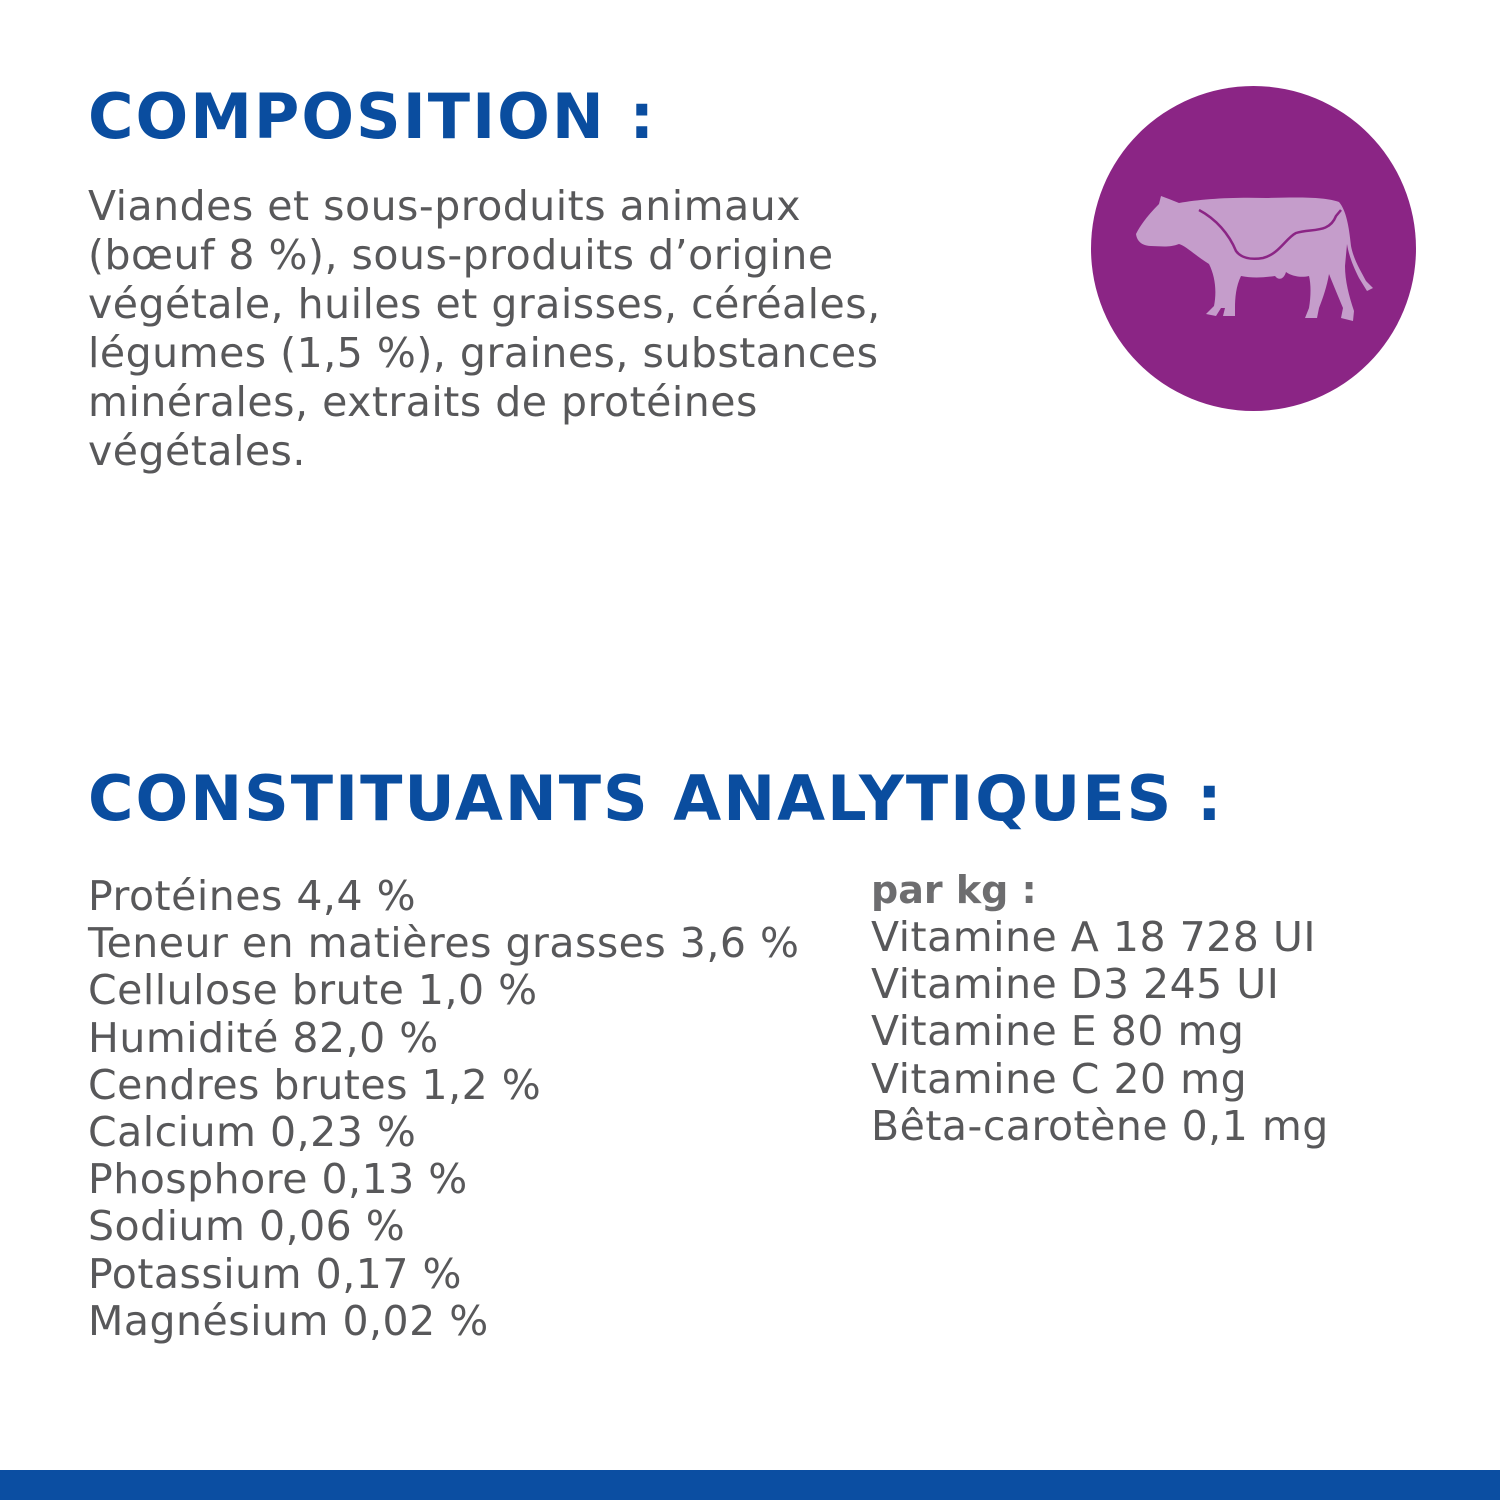 Image resolution: width=1500 pixels, height=1500 pixels. Describe the element at coordinates (1058, 1031) in the screenshot. I see `vitamin-item: Vitamine E 80 mg` at that location.